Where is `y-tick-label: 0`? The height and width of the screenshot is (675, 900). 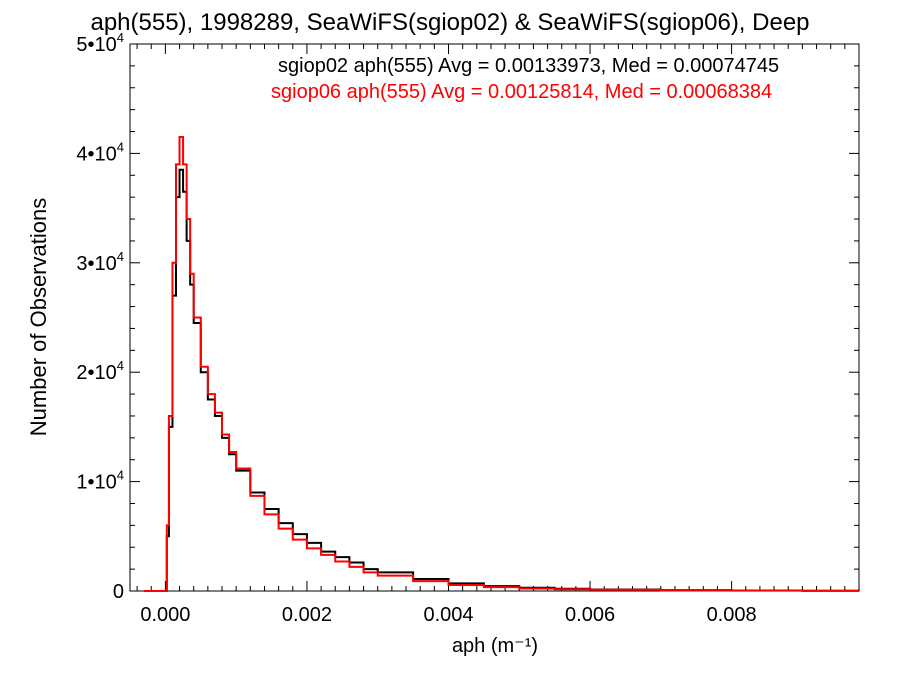
y-tick-label: 0 is located at coordinates (118, 592).